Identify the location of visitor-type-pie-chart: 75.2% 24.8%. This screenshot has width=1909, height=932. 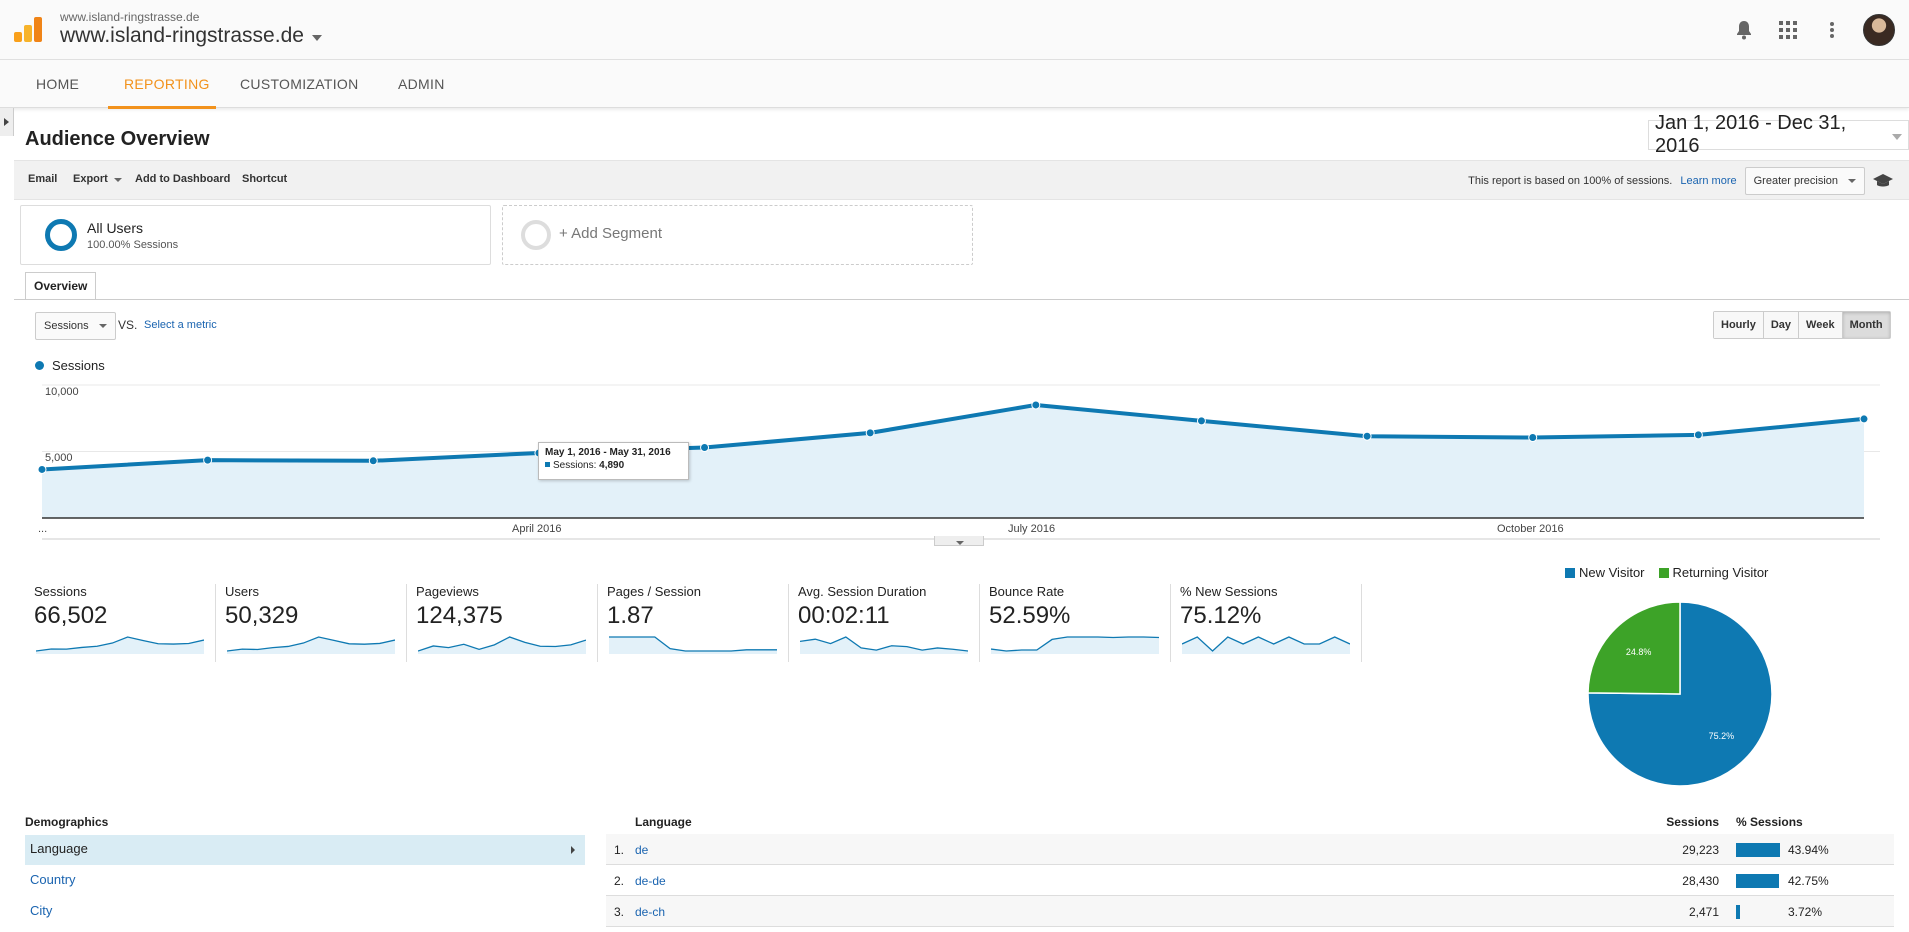
(1680, 694).